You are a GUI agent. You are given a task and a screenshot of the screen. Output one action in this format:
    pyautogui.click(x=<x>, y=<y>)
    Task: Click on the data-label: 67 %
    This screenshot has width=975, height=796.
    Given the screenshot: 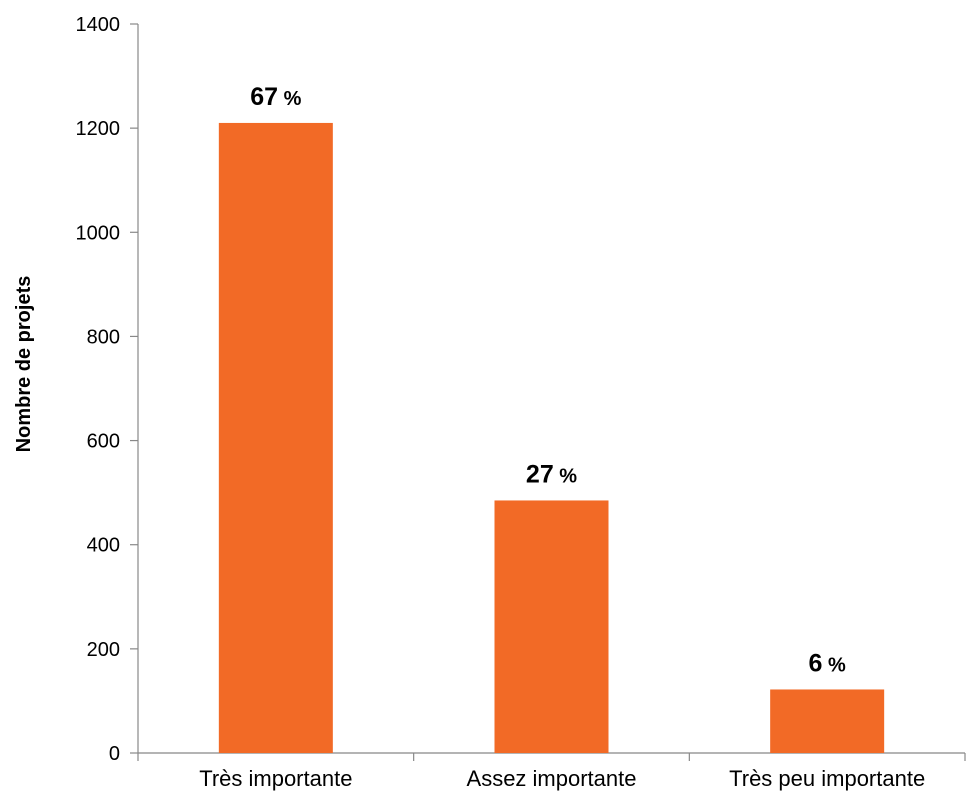 What is the action you would take?
    pyautogui.click(x=275, y=97)
    